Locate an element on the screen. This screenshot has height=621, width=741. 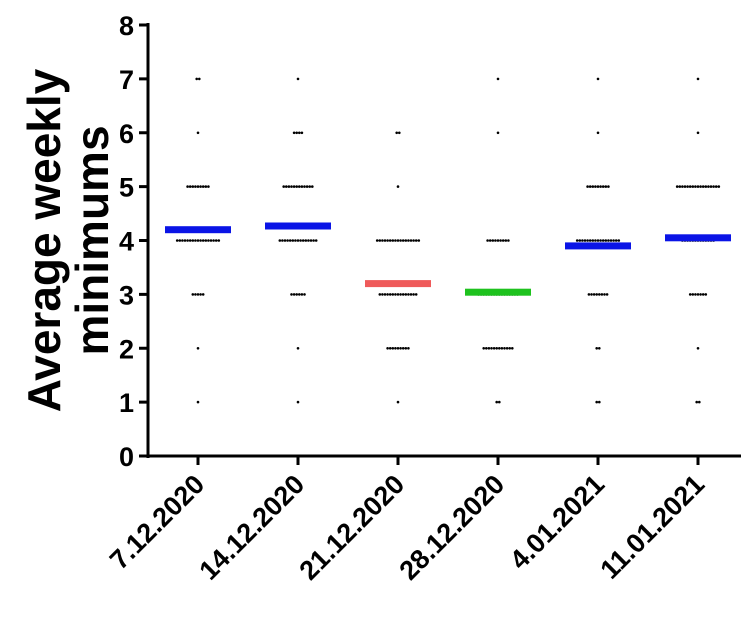
y-tick-label: 8 is located at coordinates (126, 26).